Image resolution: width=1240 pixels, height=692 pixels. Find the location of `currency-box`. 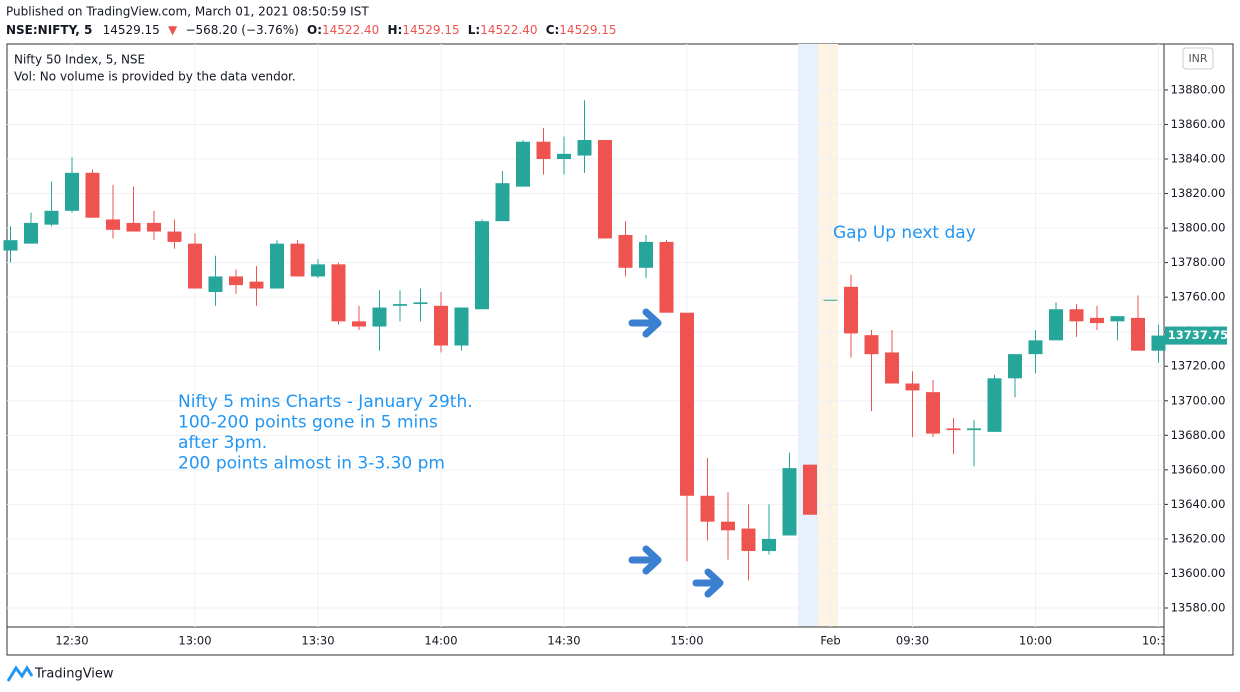

currency-box is located at coordinates (1198, 58).